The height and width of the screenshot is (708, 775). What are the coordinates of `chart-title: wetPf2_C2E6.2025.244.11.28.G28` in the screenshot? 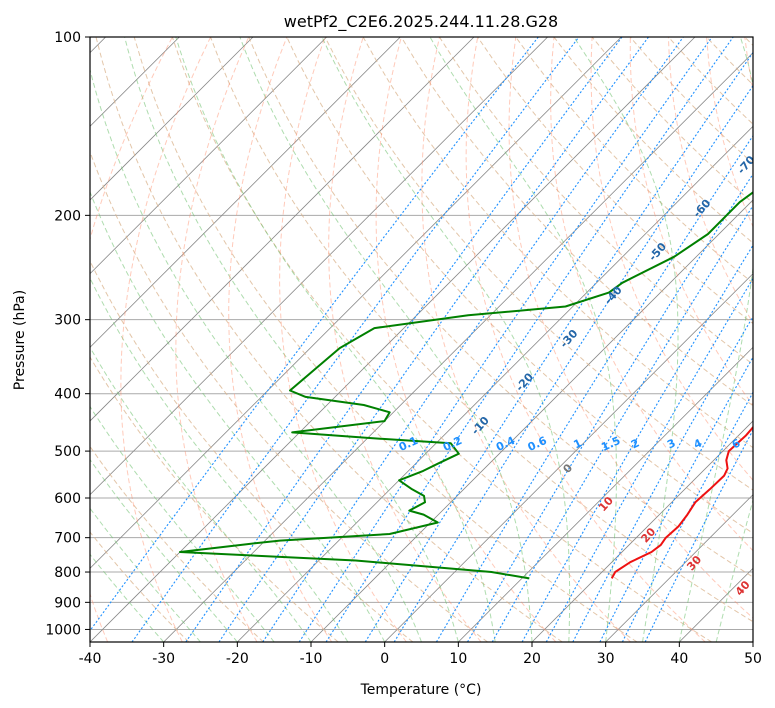 It's located at (421, 22).